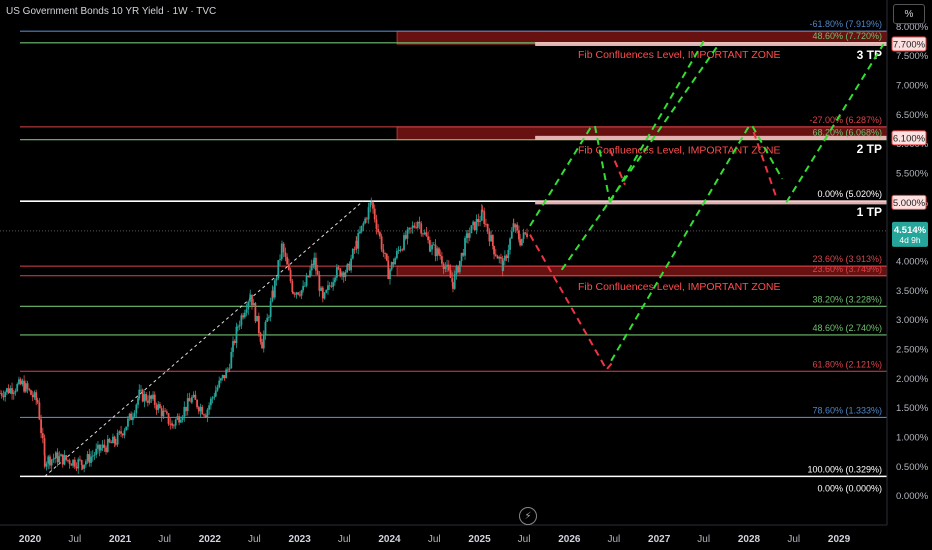 Image resolution: width=932 pixels, height=550 pixels. I want to click on y-tick-label: 0.500%, so click(912, 467).